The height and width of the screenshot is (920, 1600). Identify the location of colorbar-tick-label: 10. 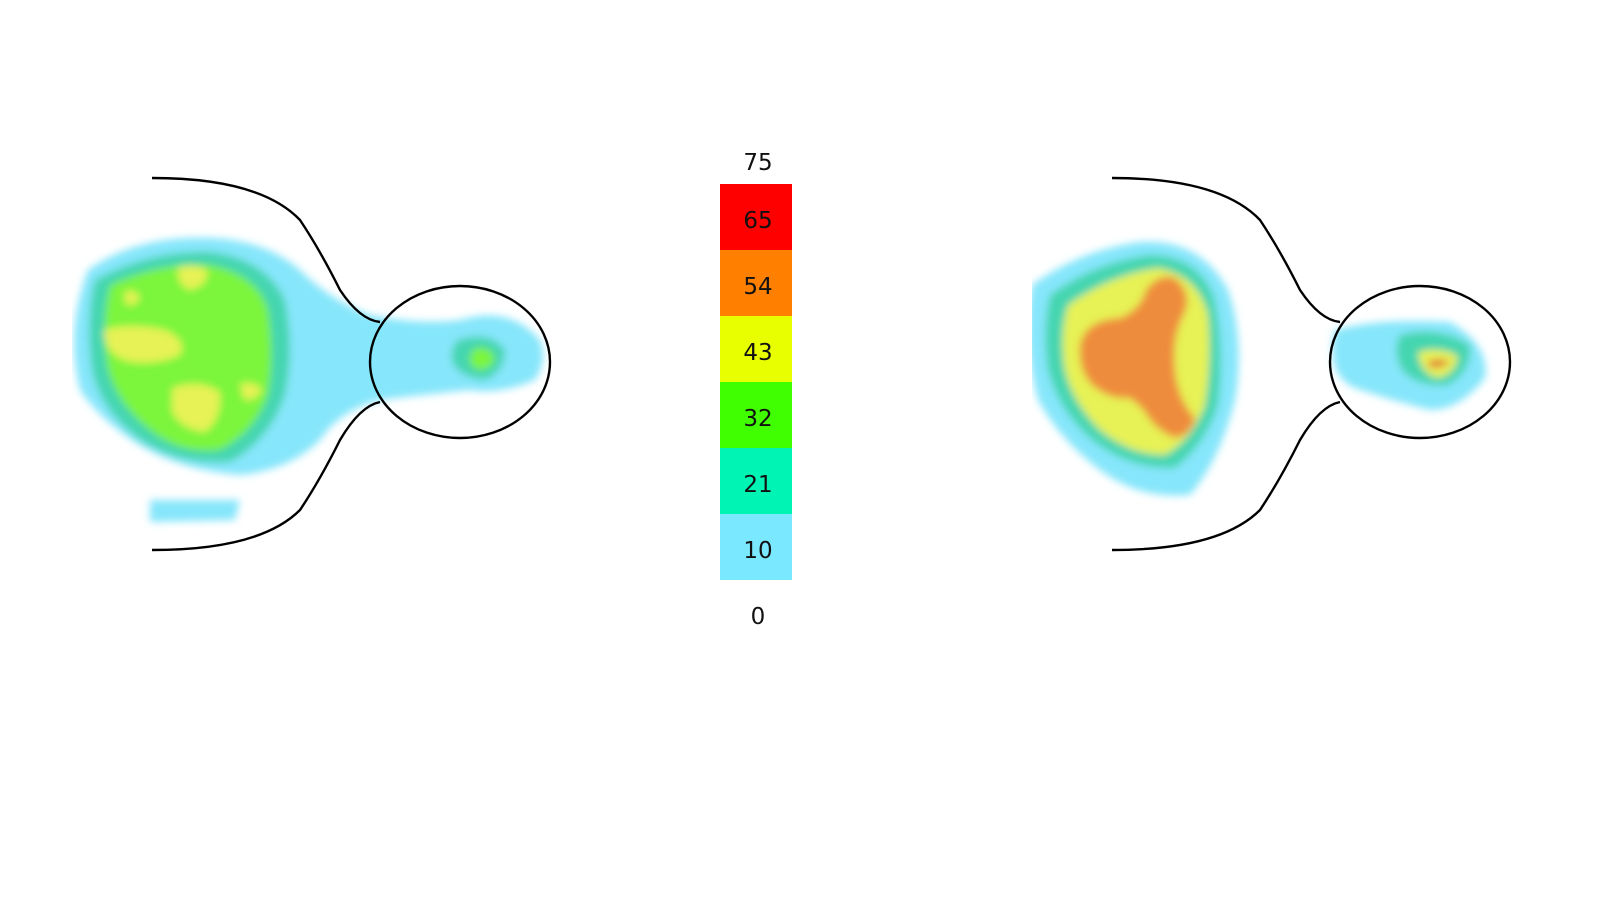
(758, 551).